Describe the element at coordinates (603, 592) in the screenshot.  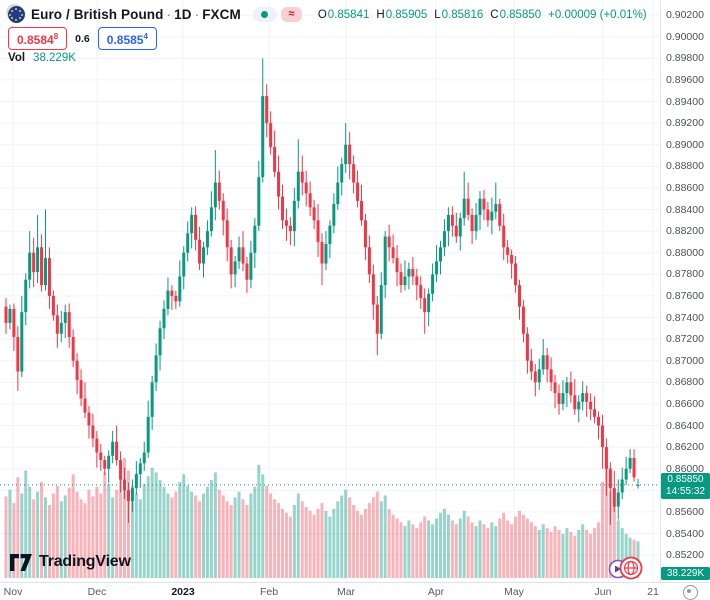
I see `time-axis-label: Jun` at that location.